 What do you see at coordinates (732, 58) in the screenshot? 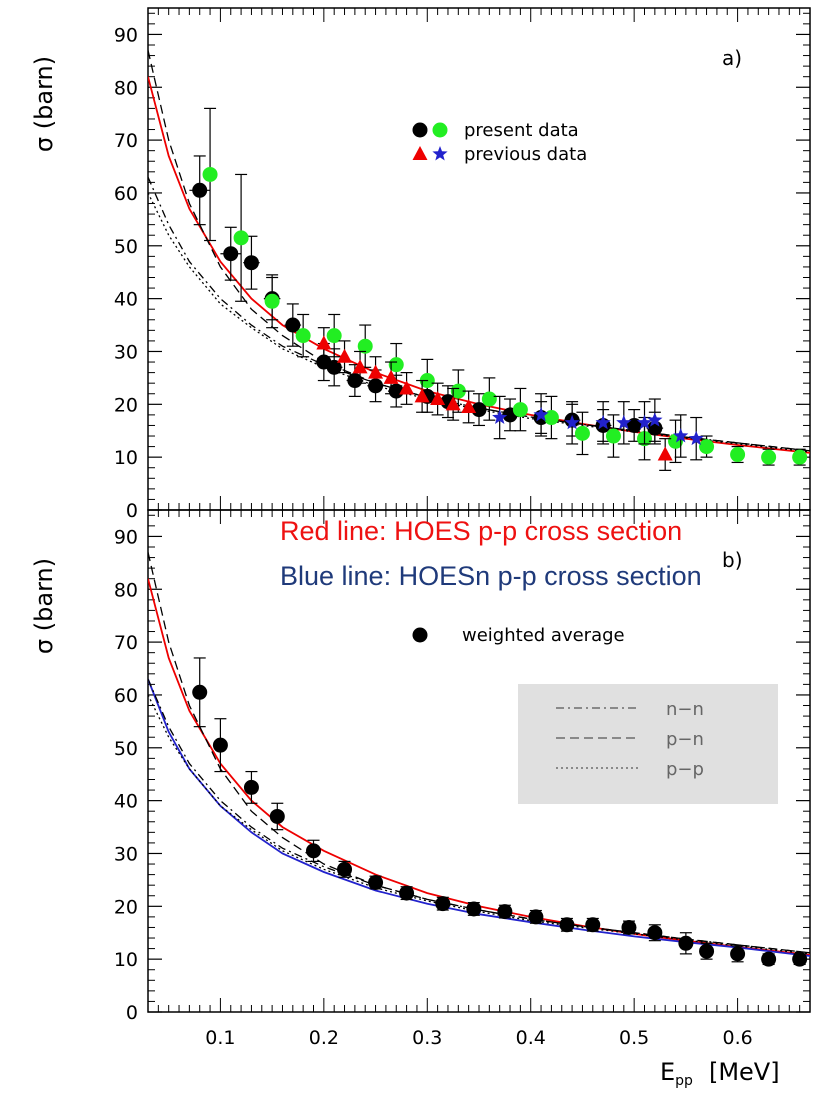
I see `panel-label-a: a)` at bounding box center [732, 58].